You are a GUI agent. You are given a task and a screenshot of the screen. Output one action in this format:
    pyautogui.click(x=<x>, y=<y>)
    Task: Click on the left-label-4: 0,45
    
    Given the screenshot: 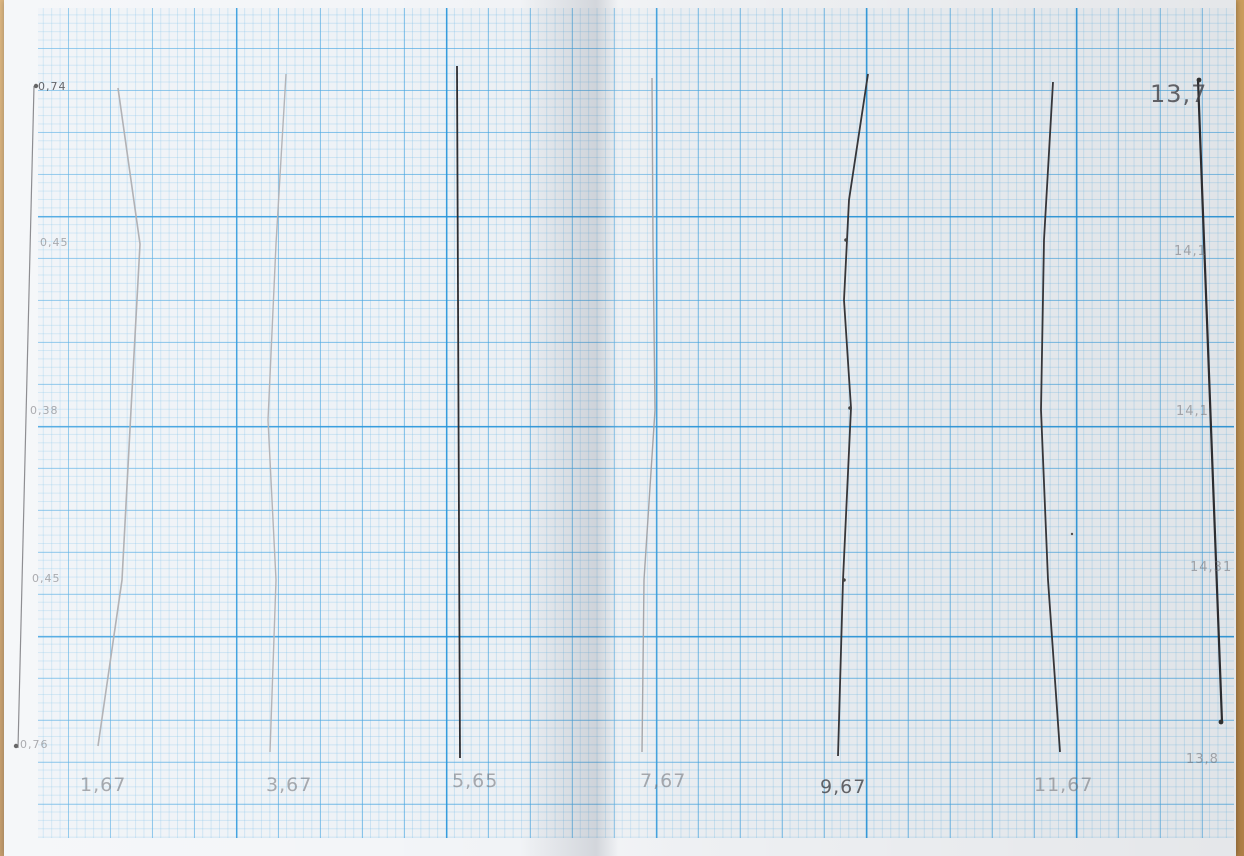 What is the action you would take?
    pyautogui.click(x=46, y=578)
    